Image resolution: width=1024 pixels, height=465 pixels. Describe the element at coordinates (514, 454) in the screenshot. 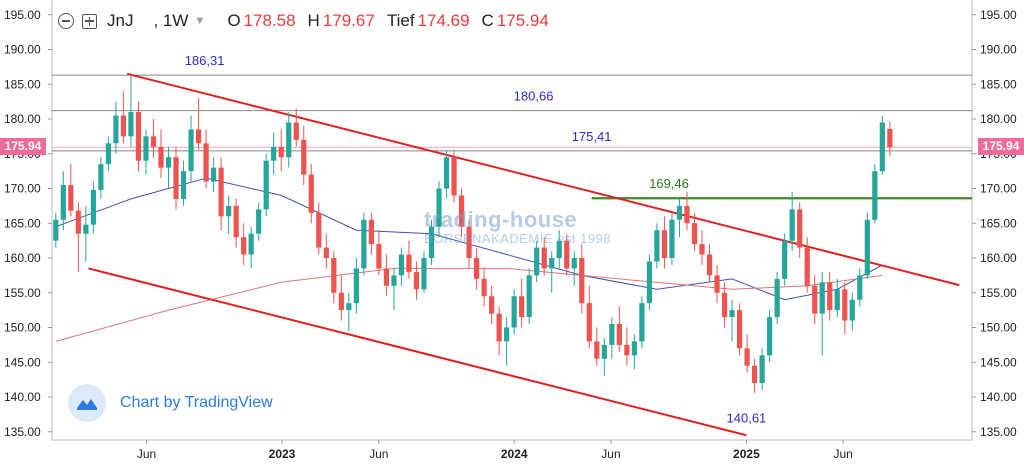

I see `x-tick-label: 2024` at that location.